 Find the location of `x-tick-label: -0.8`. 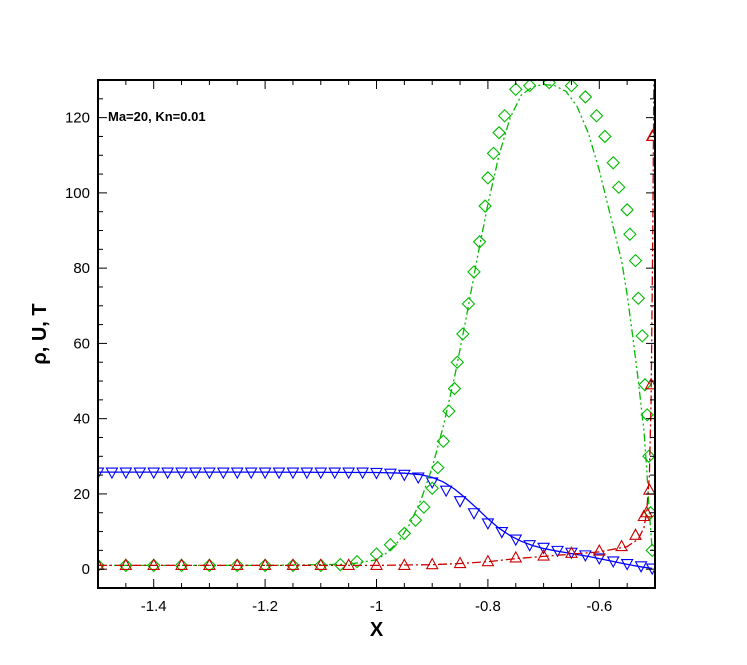

x-tick-label: -0.8 is located at coordinates (488, 606).